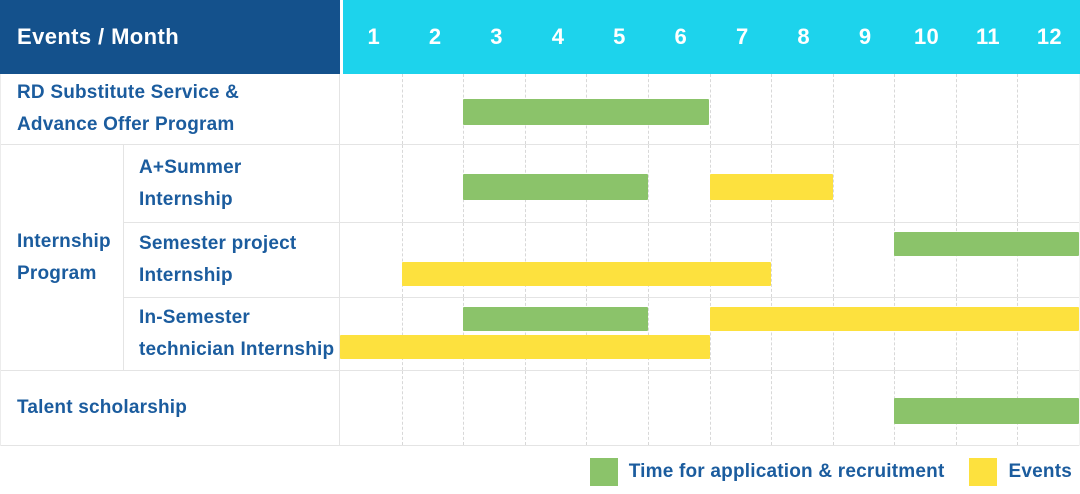  Describe the element at coordinates (865, 36) in the screenshot. I see `month-label-9: 9` at that location.